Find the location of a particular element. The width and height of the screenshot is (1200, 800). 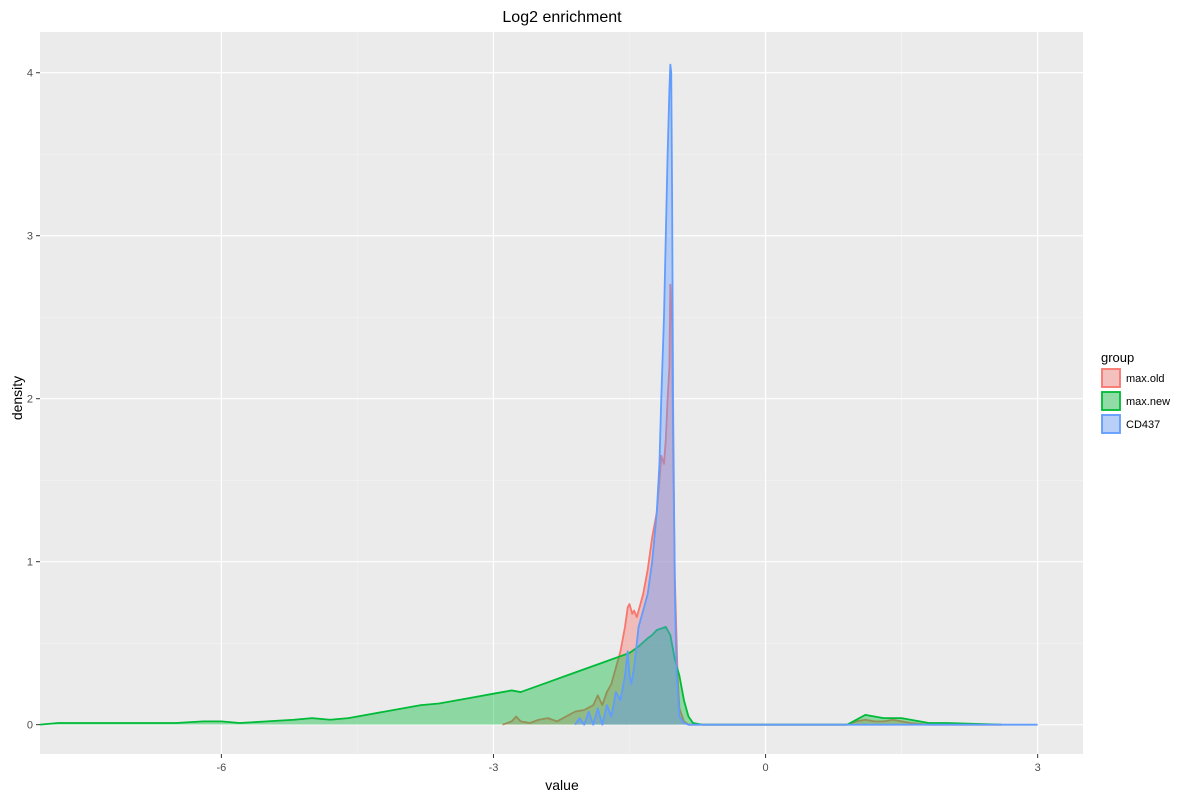

y-axis-ticks: 0 1 2 3 4 is located at coordinates (33, 400).